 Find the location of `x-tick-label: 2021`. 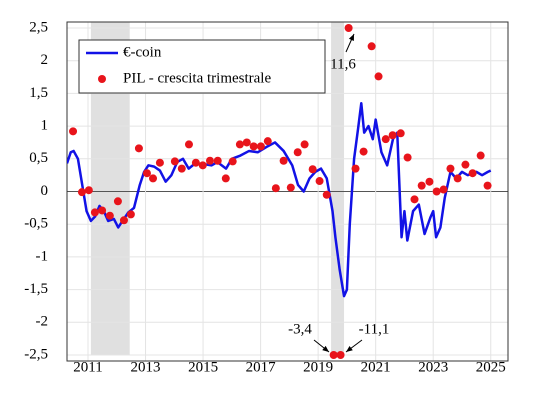

x-tick-label: 2021 is located at coordinates (376, 367).